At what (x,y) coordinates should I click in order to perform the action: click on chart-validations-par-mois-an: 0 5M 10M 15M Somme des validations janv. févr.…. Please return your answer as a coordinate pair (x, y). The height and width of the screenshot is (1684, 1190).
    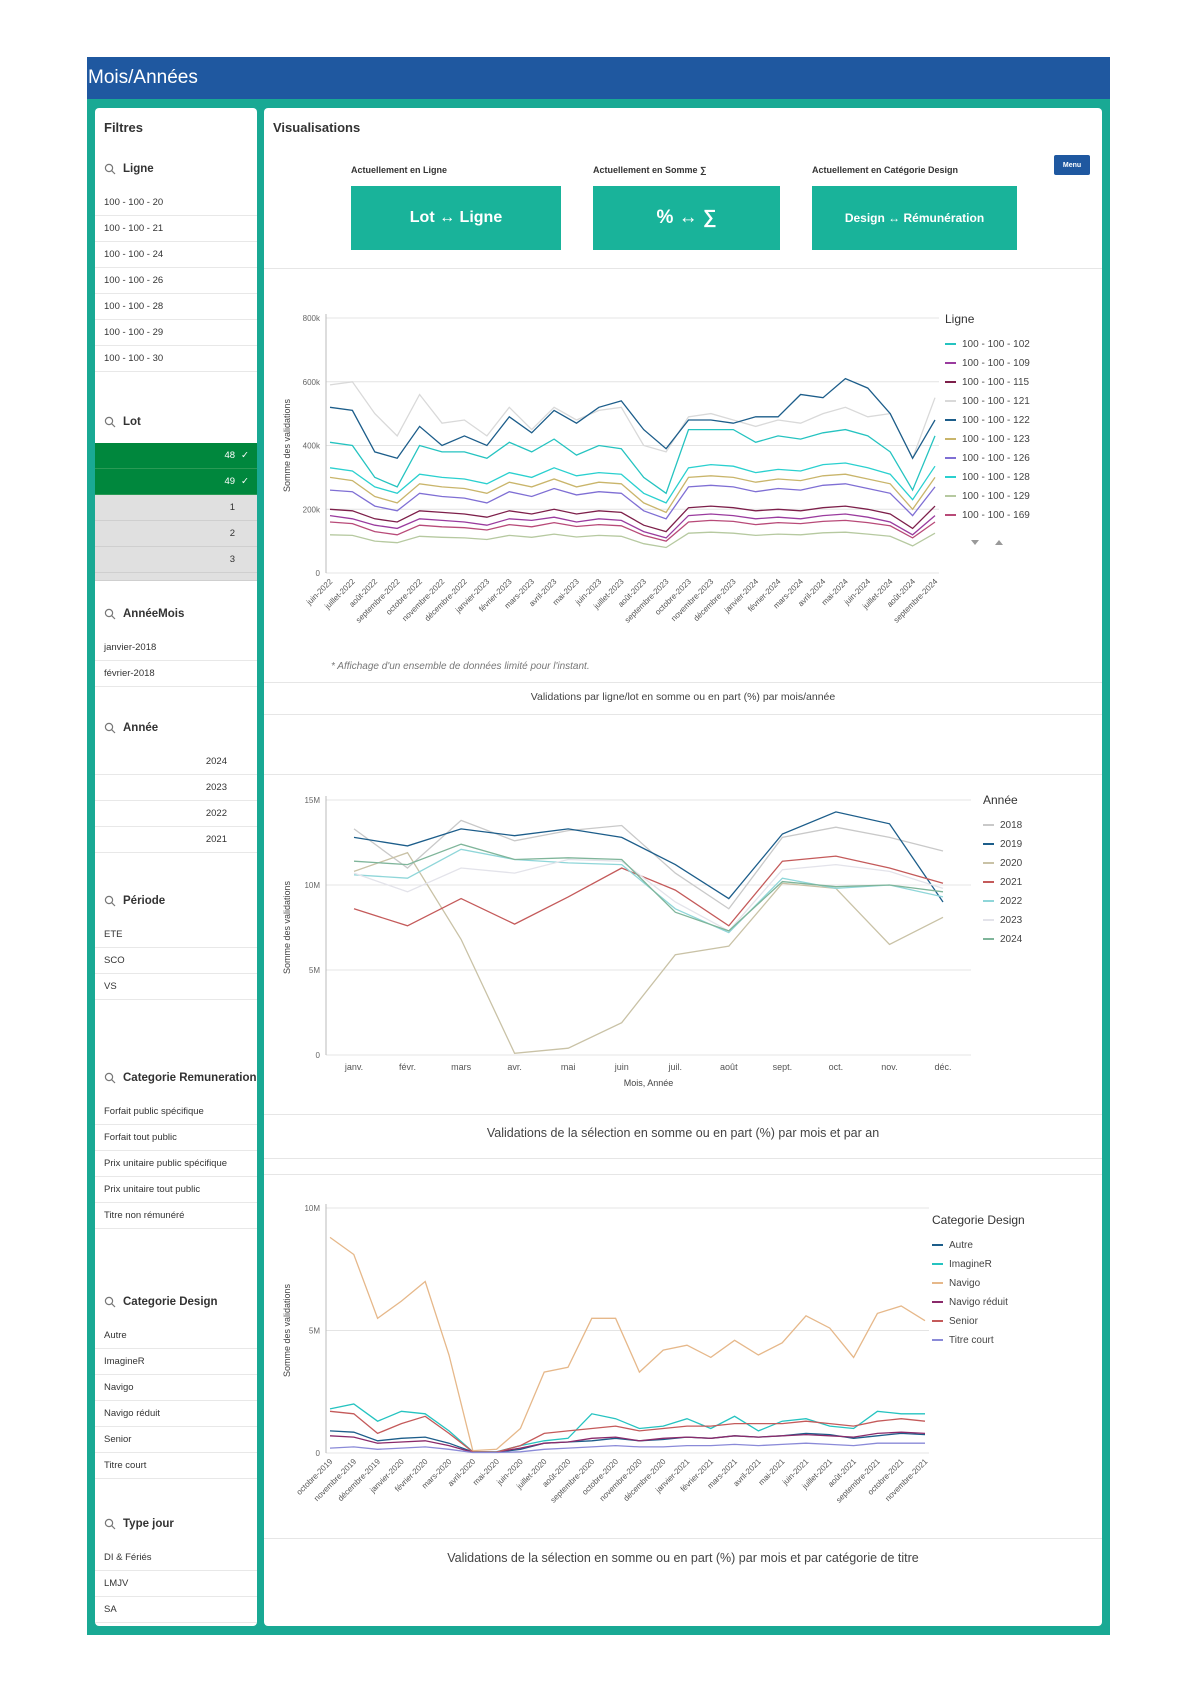
    Looking at the image, I should click on (683, 954).